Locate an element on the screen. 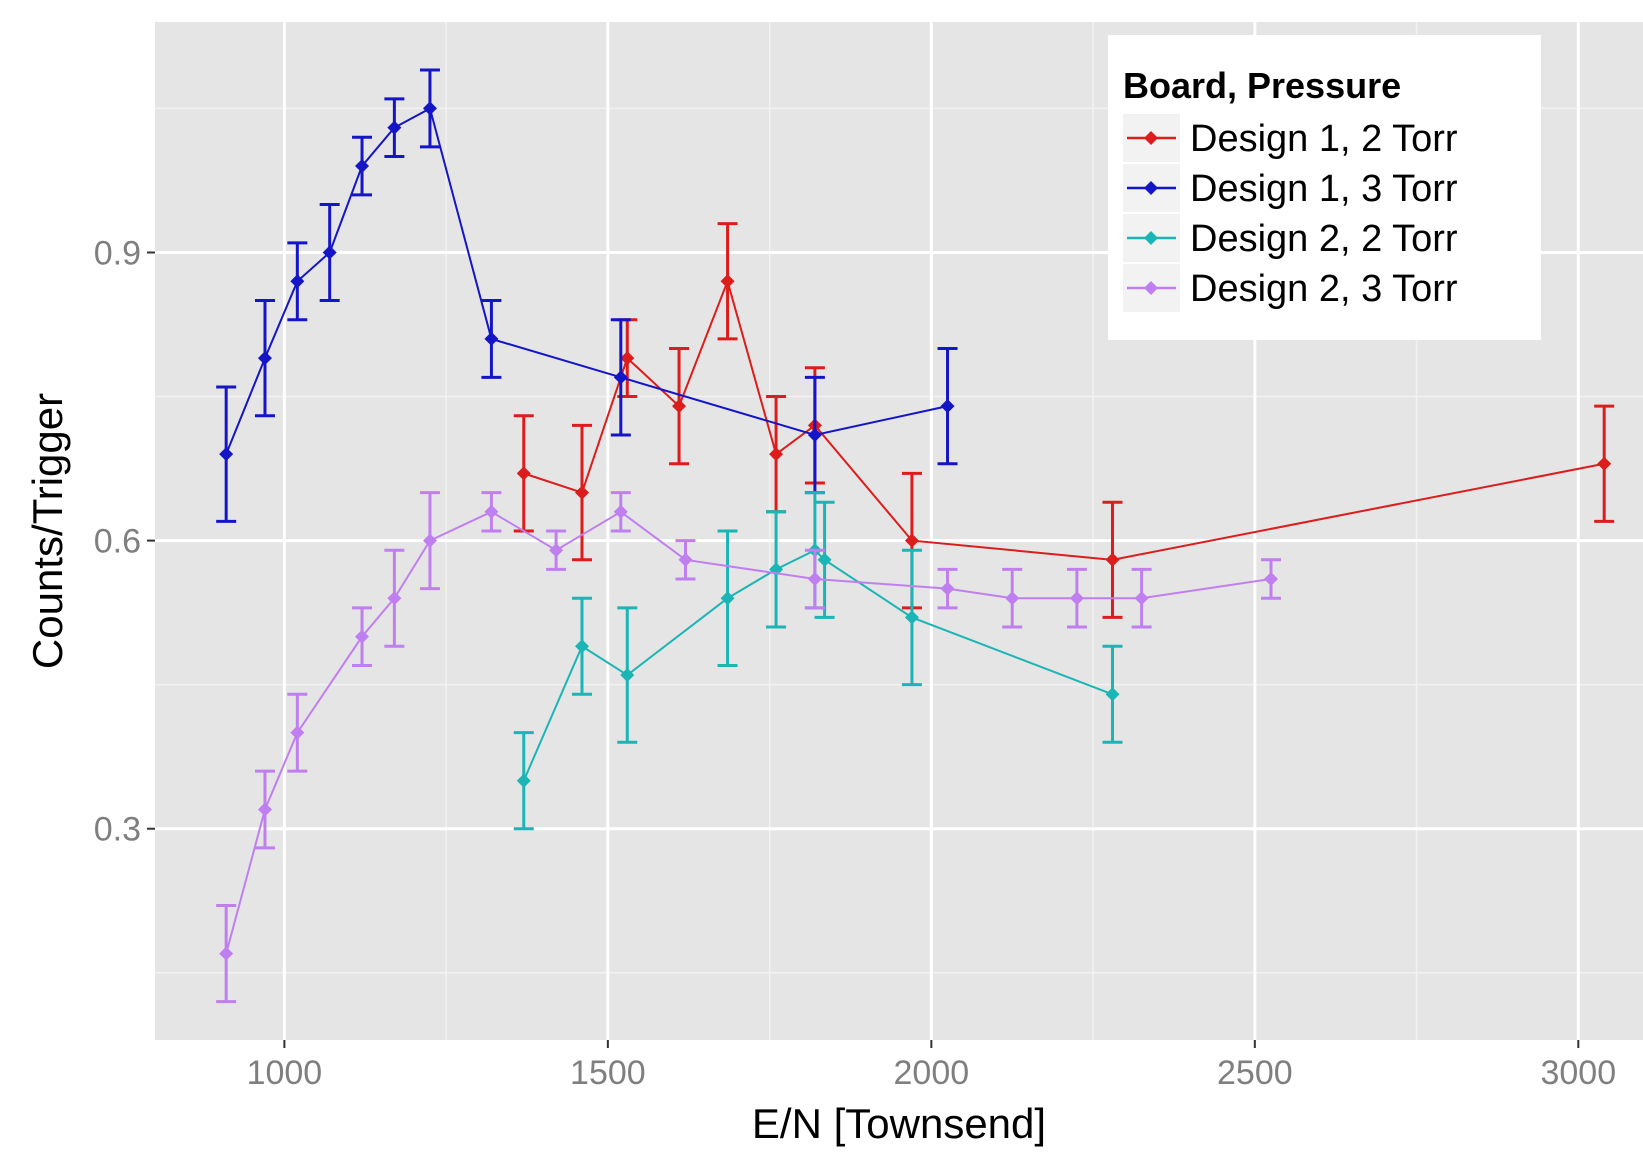 The height and width of the screenshot is (1152, 1643). x-tick-label: 3000 is located at coordinates (1578, 1073).